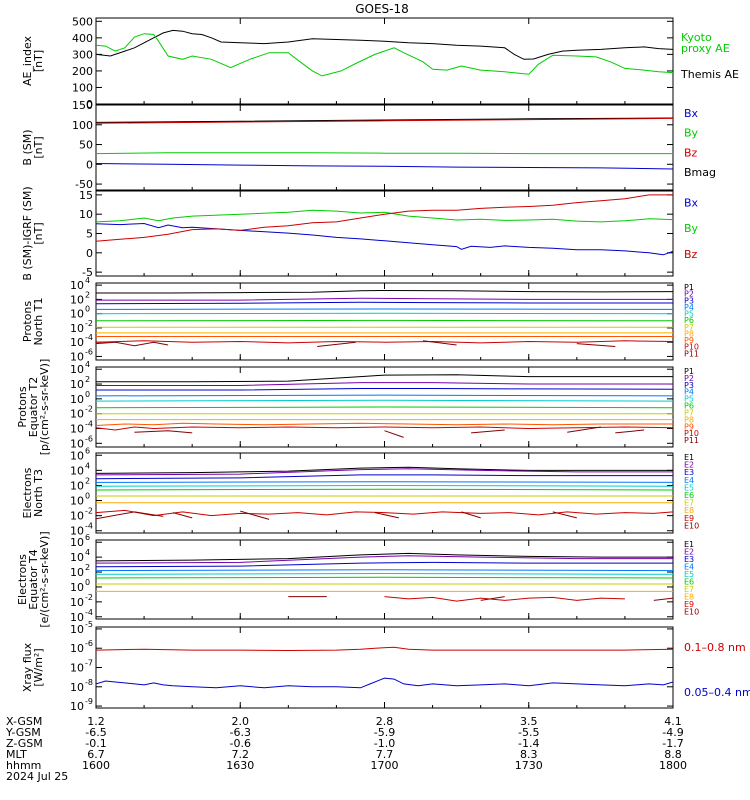 The height and width of the screenshot is (800, 750). I want to click on y-tick-label: 100, so click(82, 125).